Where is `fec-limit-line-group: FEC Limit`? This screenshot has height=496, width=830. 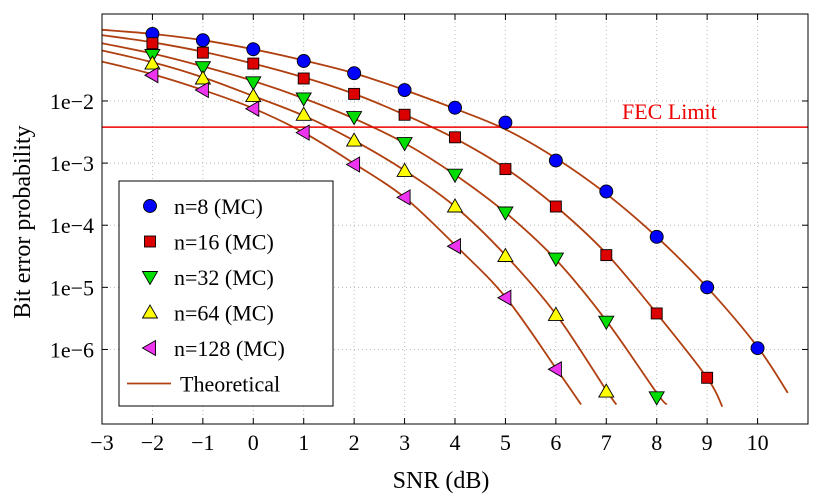 fec-limit-line-group: FEC Limit is located at coordinates (455, 113).